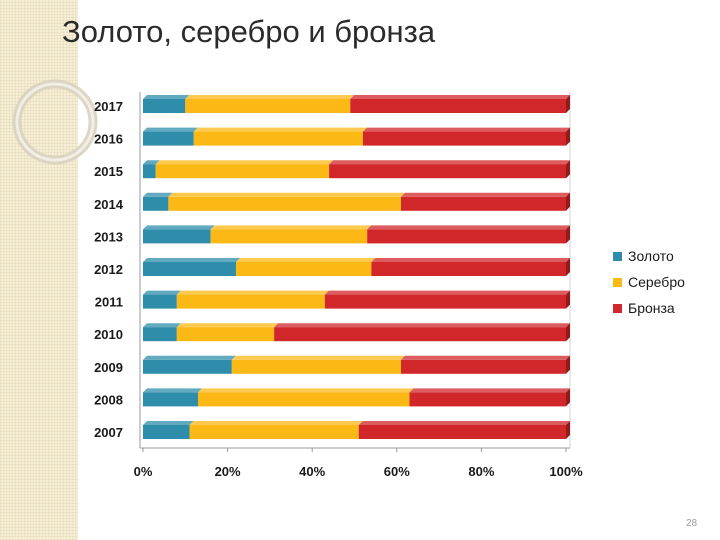 This screenshot has width=720, height=540. I want to click on legend-label: Золото, so click(651, 256).